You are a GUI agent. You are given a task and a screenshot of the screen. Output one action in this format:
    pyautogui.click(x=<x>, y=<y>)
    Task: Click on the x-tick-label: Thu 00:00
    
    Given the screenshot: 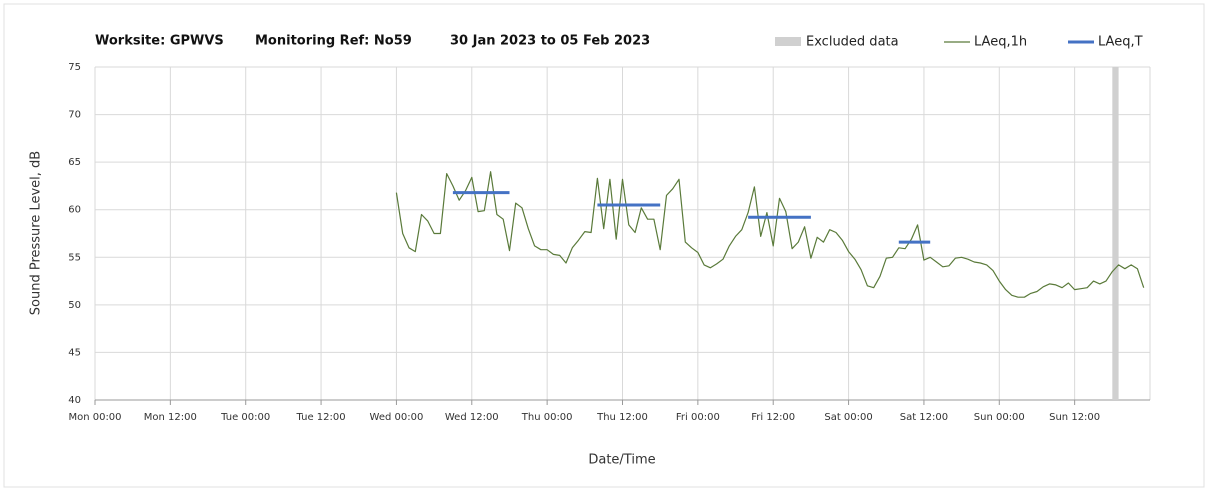 What is the action you would take?
    pyautogui.click(x=547, y=417)
    